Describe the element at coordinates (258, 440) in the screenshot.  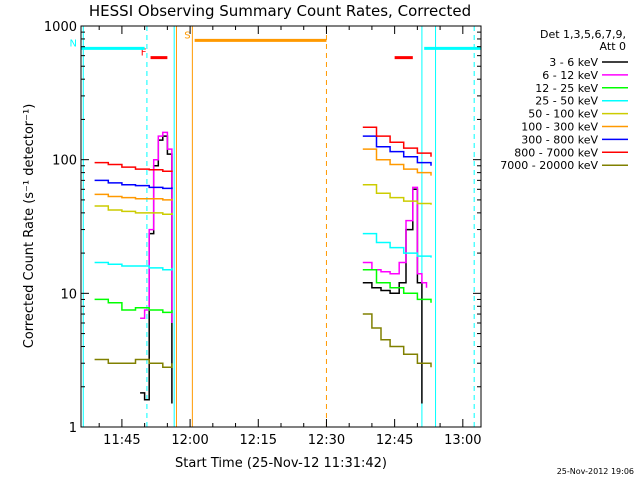
I see `x-tick-label: 12:15` at that location.